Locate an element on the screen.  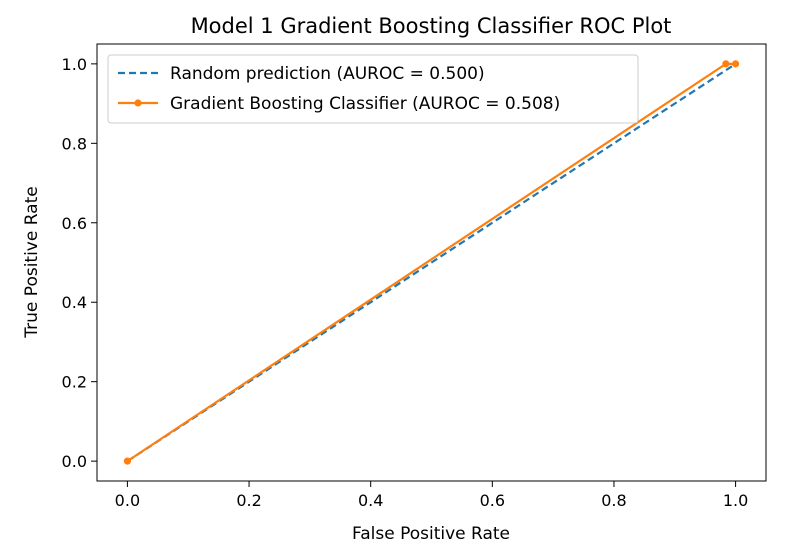
y-tick-label-5: 1.0 is located at coordinates (74, 64).